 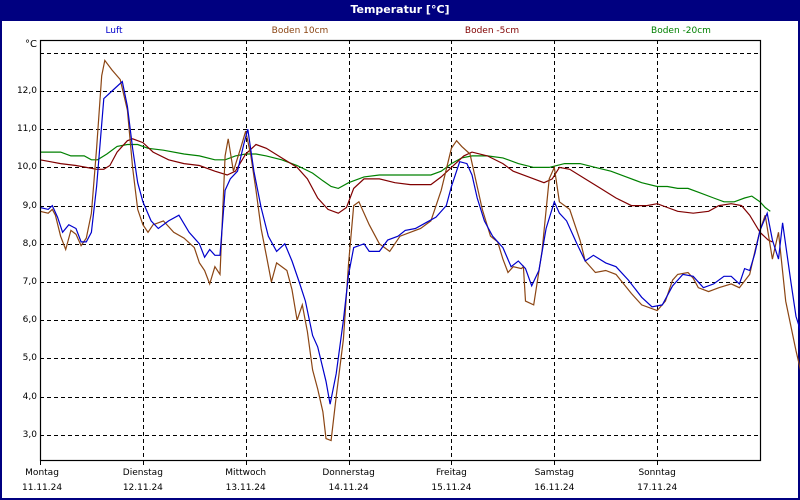 What do you see at coordinates (657, 473) in the screenshot?
I see `x-tick-day: Sonntag` at bounding box center [657, 473].